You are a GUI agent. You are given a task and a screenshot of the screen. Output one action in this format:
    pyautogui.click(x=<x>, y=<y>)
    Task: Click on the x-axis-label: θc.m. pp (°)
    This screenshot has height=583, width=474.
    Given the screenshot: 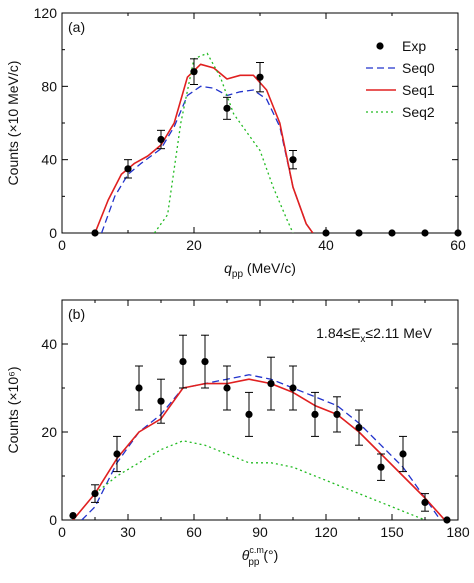 What is the action you would take?
    pyautogui.click(x=260, y=556)
    